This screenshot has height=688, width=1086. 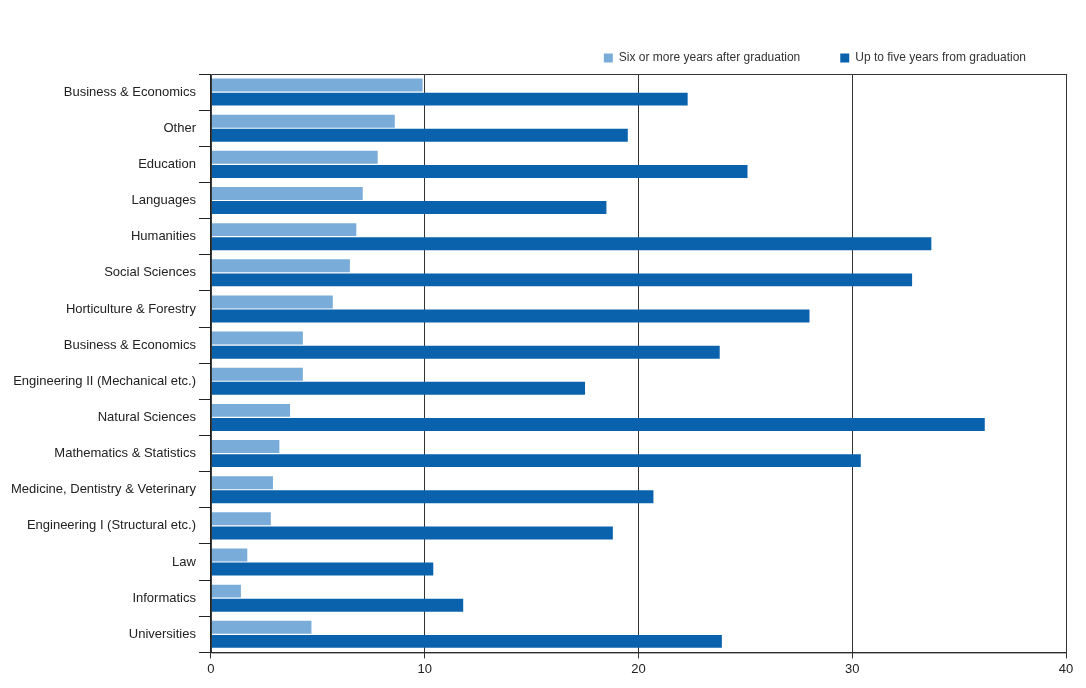 I want to click on y-tick-label: Social Sciences, so click(x=150, y=272).